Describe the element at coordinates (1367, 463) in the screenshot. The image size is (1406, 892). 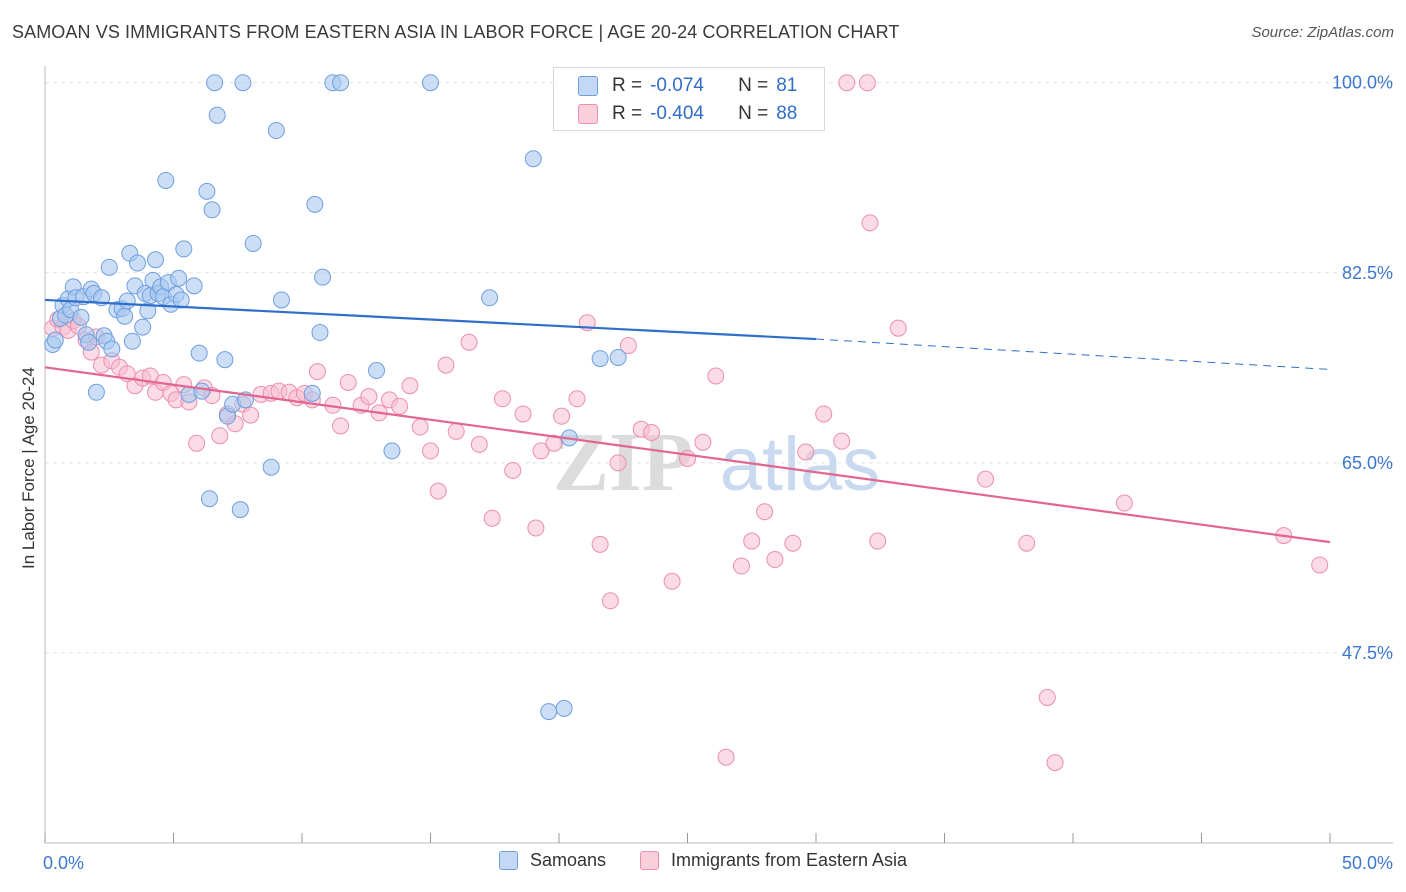
I see `y-tick-label: 65.0%` at that location.